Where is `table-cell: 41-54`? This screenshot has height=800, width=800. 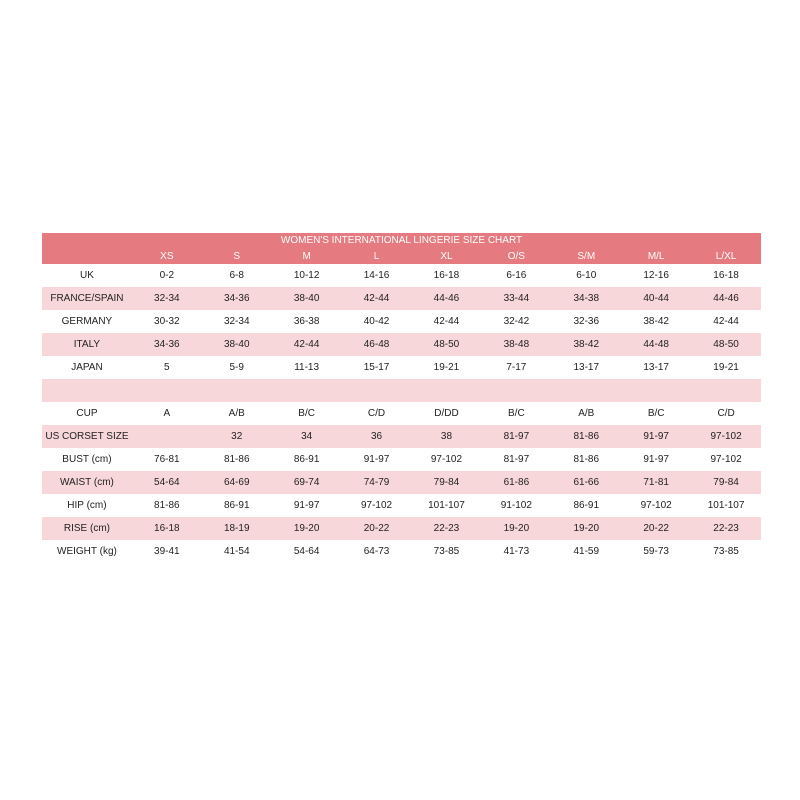 table-cell: 41-54 is located at coordinates (236, 551).